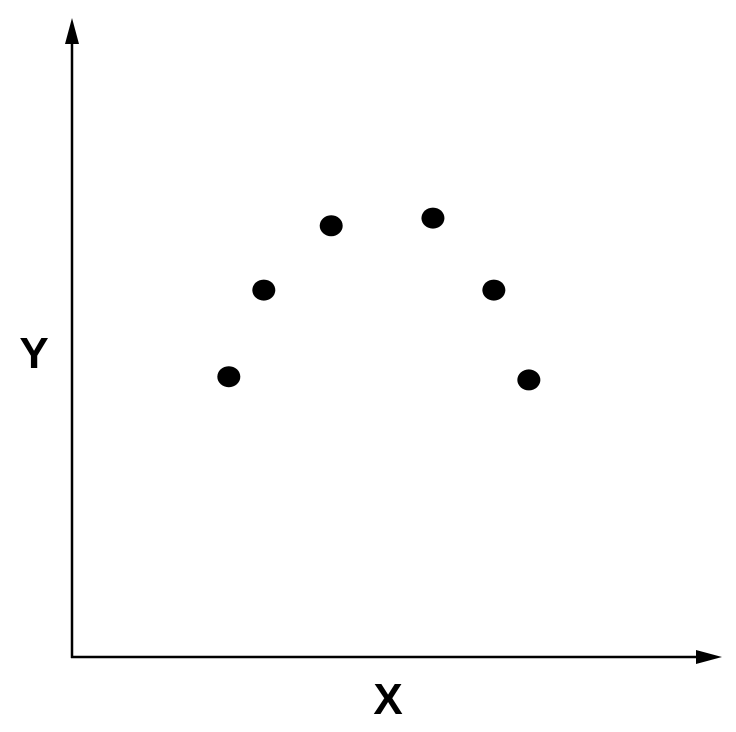  What do you see at coordinates (33, 353) in the screenshot?
I see `y-axis-label: Y` at bounding box center [33, 353].